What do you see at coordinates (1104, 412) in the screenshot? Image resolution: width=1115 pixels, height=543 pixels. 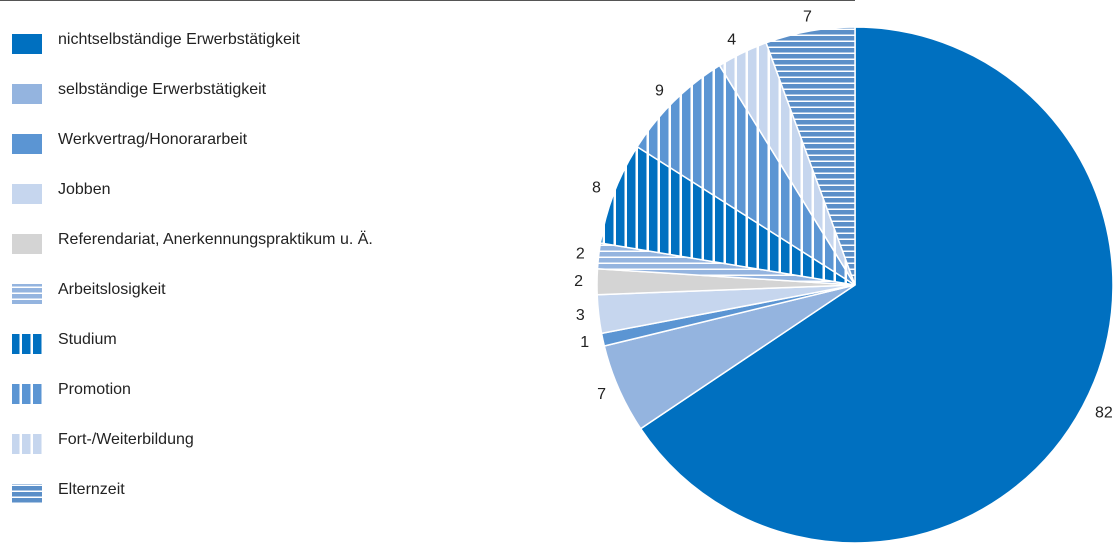 I see `data-label: 82` at bounding box center [1104, 412].